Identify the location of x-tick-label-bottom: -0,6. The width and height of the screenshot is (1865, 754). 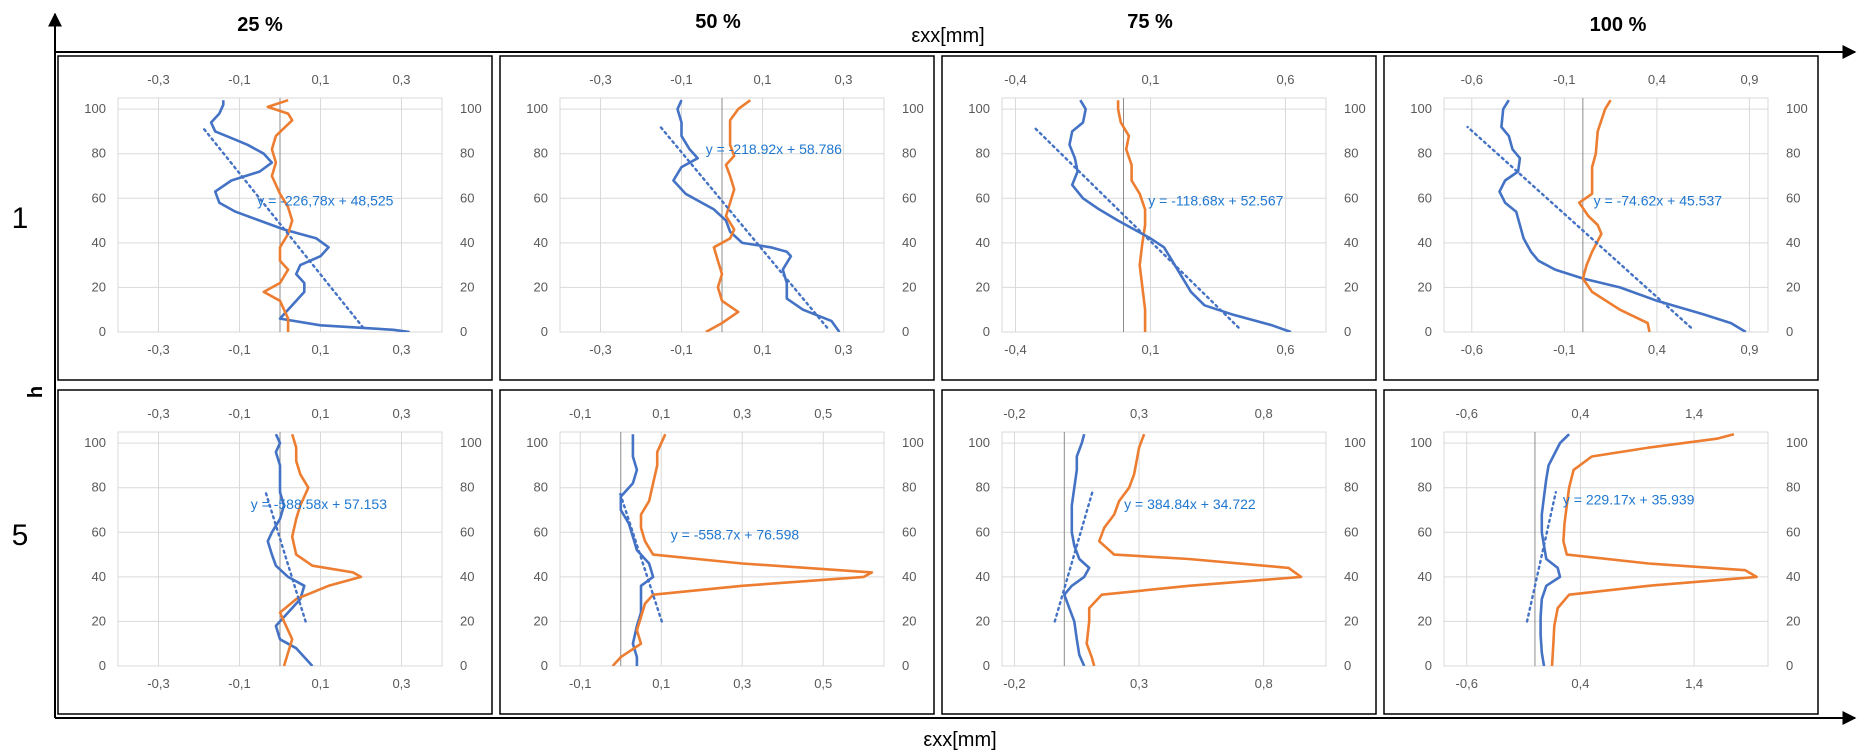
(1467, 683).